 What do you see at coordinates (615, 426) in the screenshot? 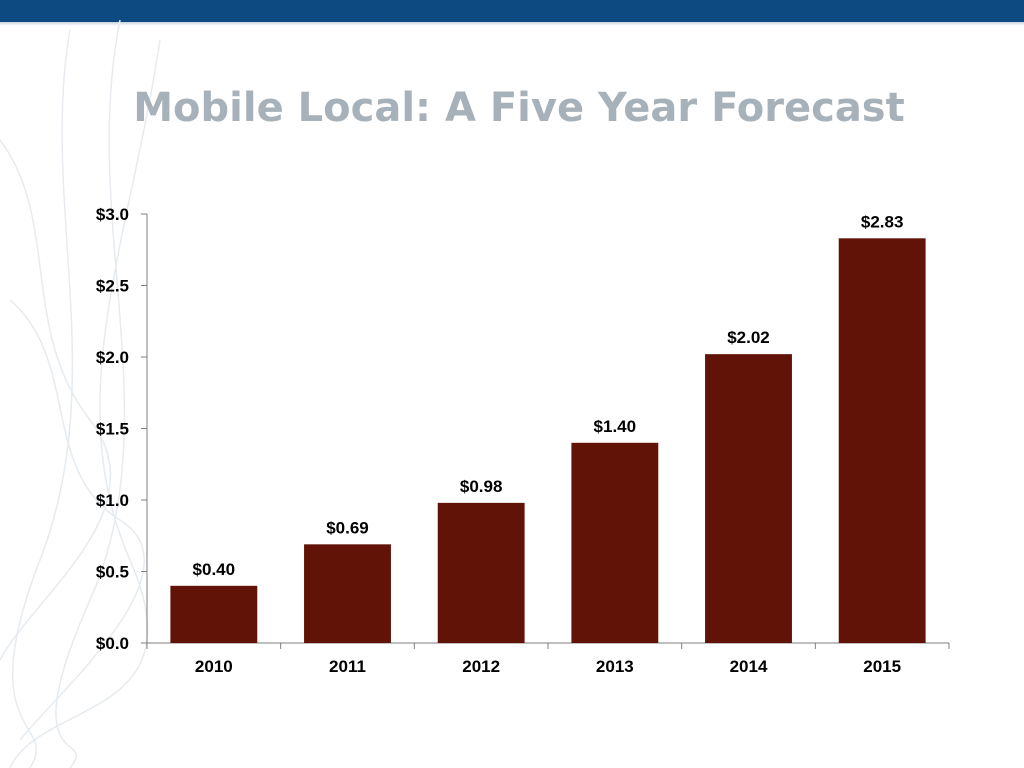
I see `data-label-2013: $1.40` at bounding box center [615, 426].